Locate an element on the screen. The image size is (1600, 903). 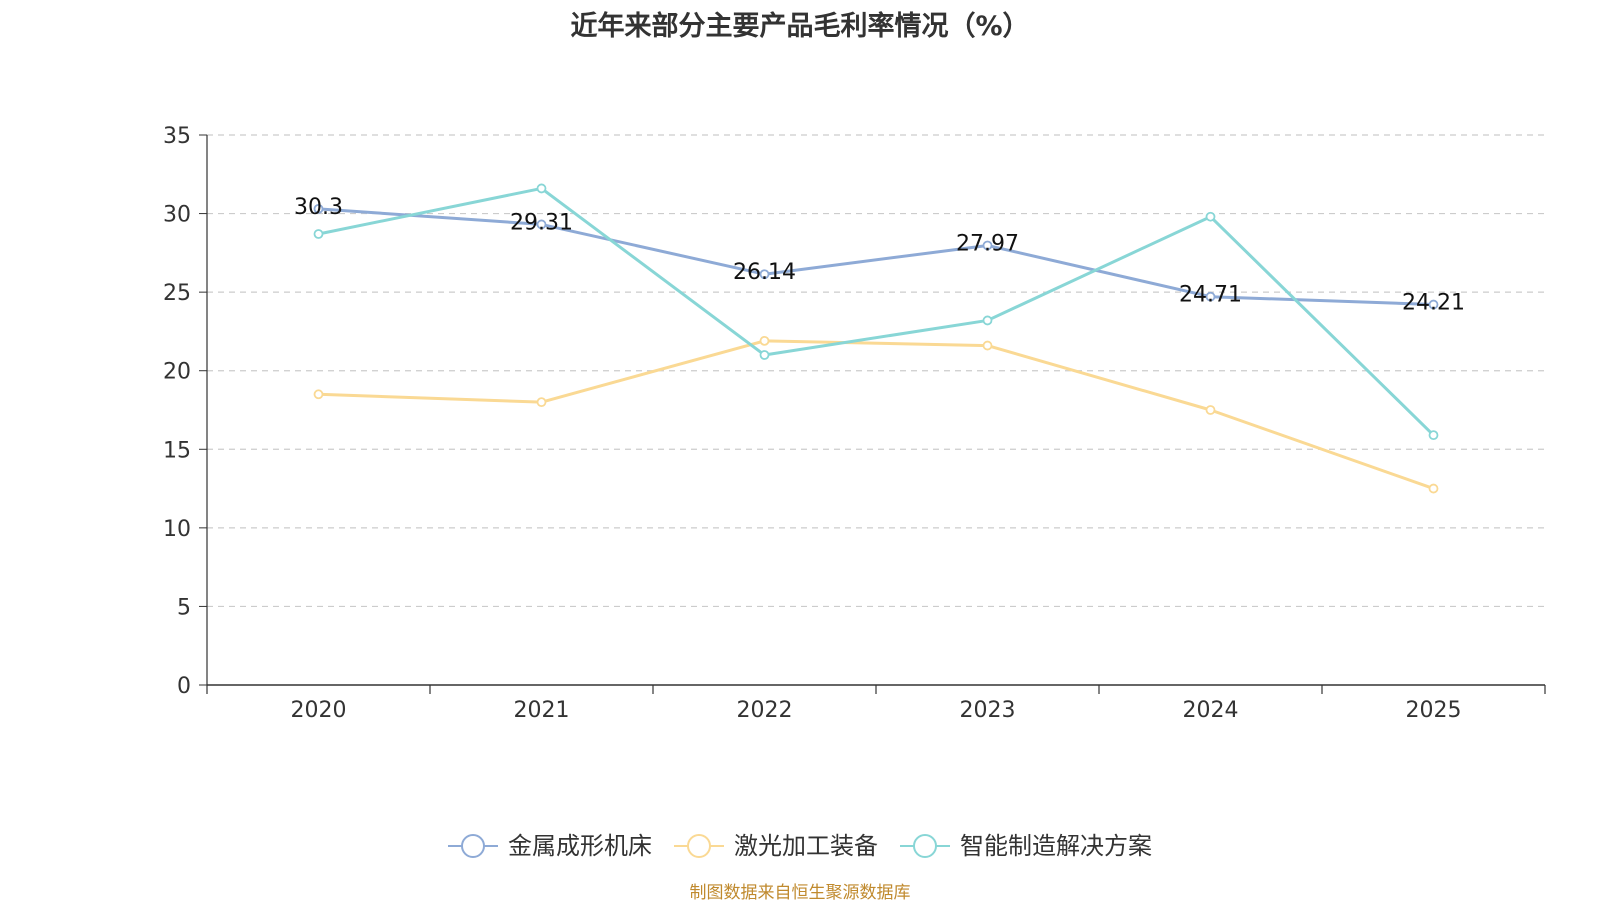
data-label: 27.97 is located at coordinates (987, 243).